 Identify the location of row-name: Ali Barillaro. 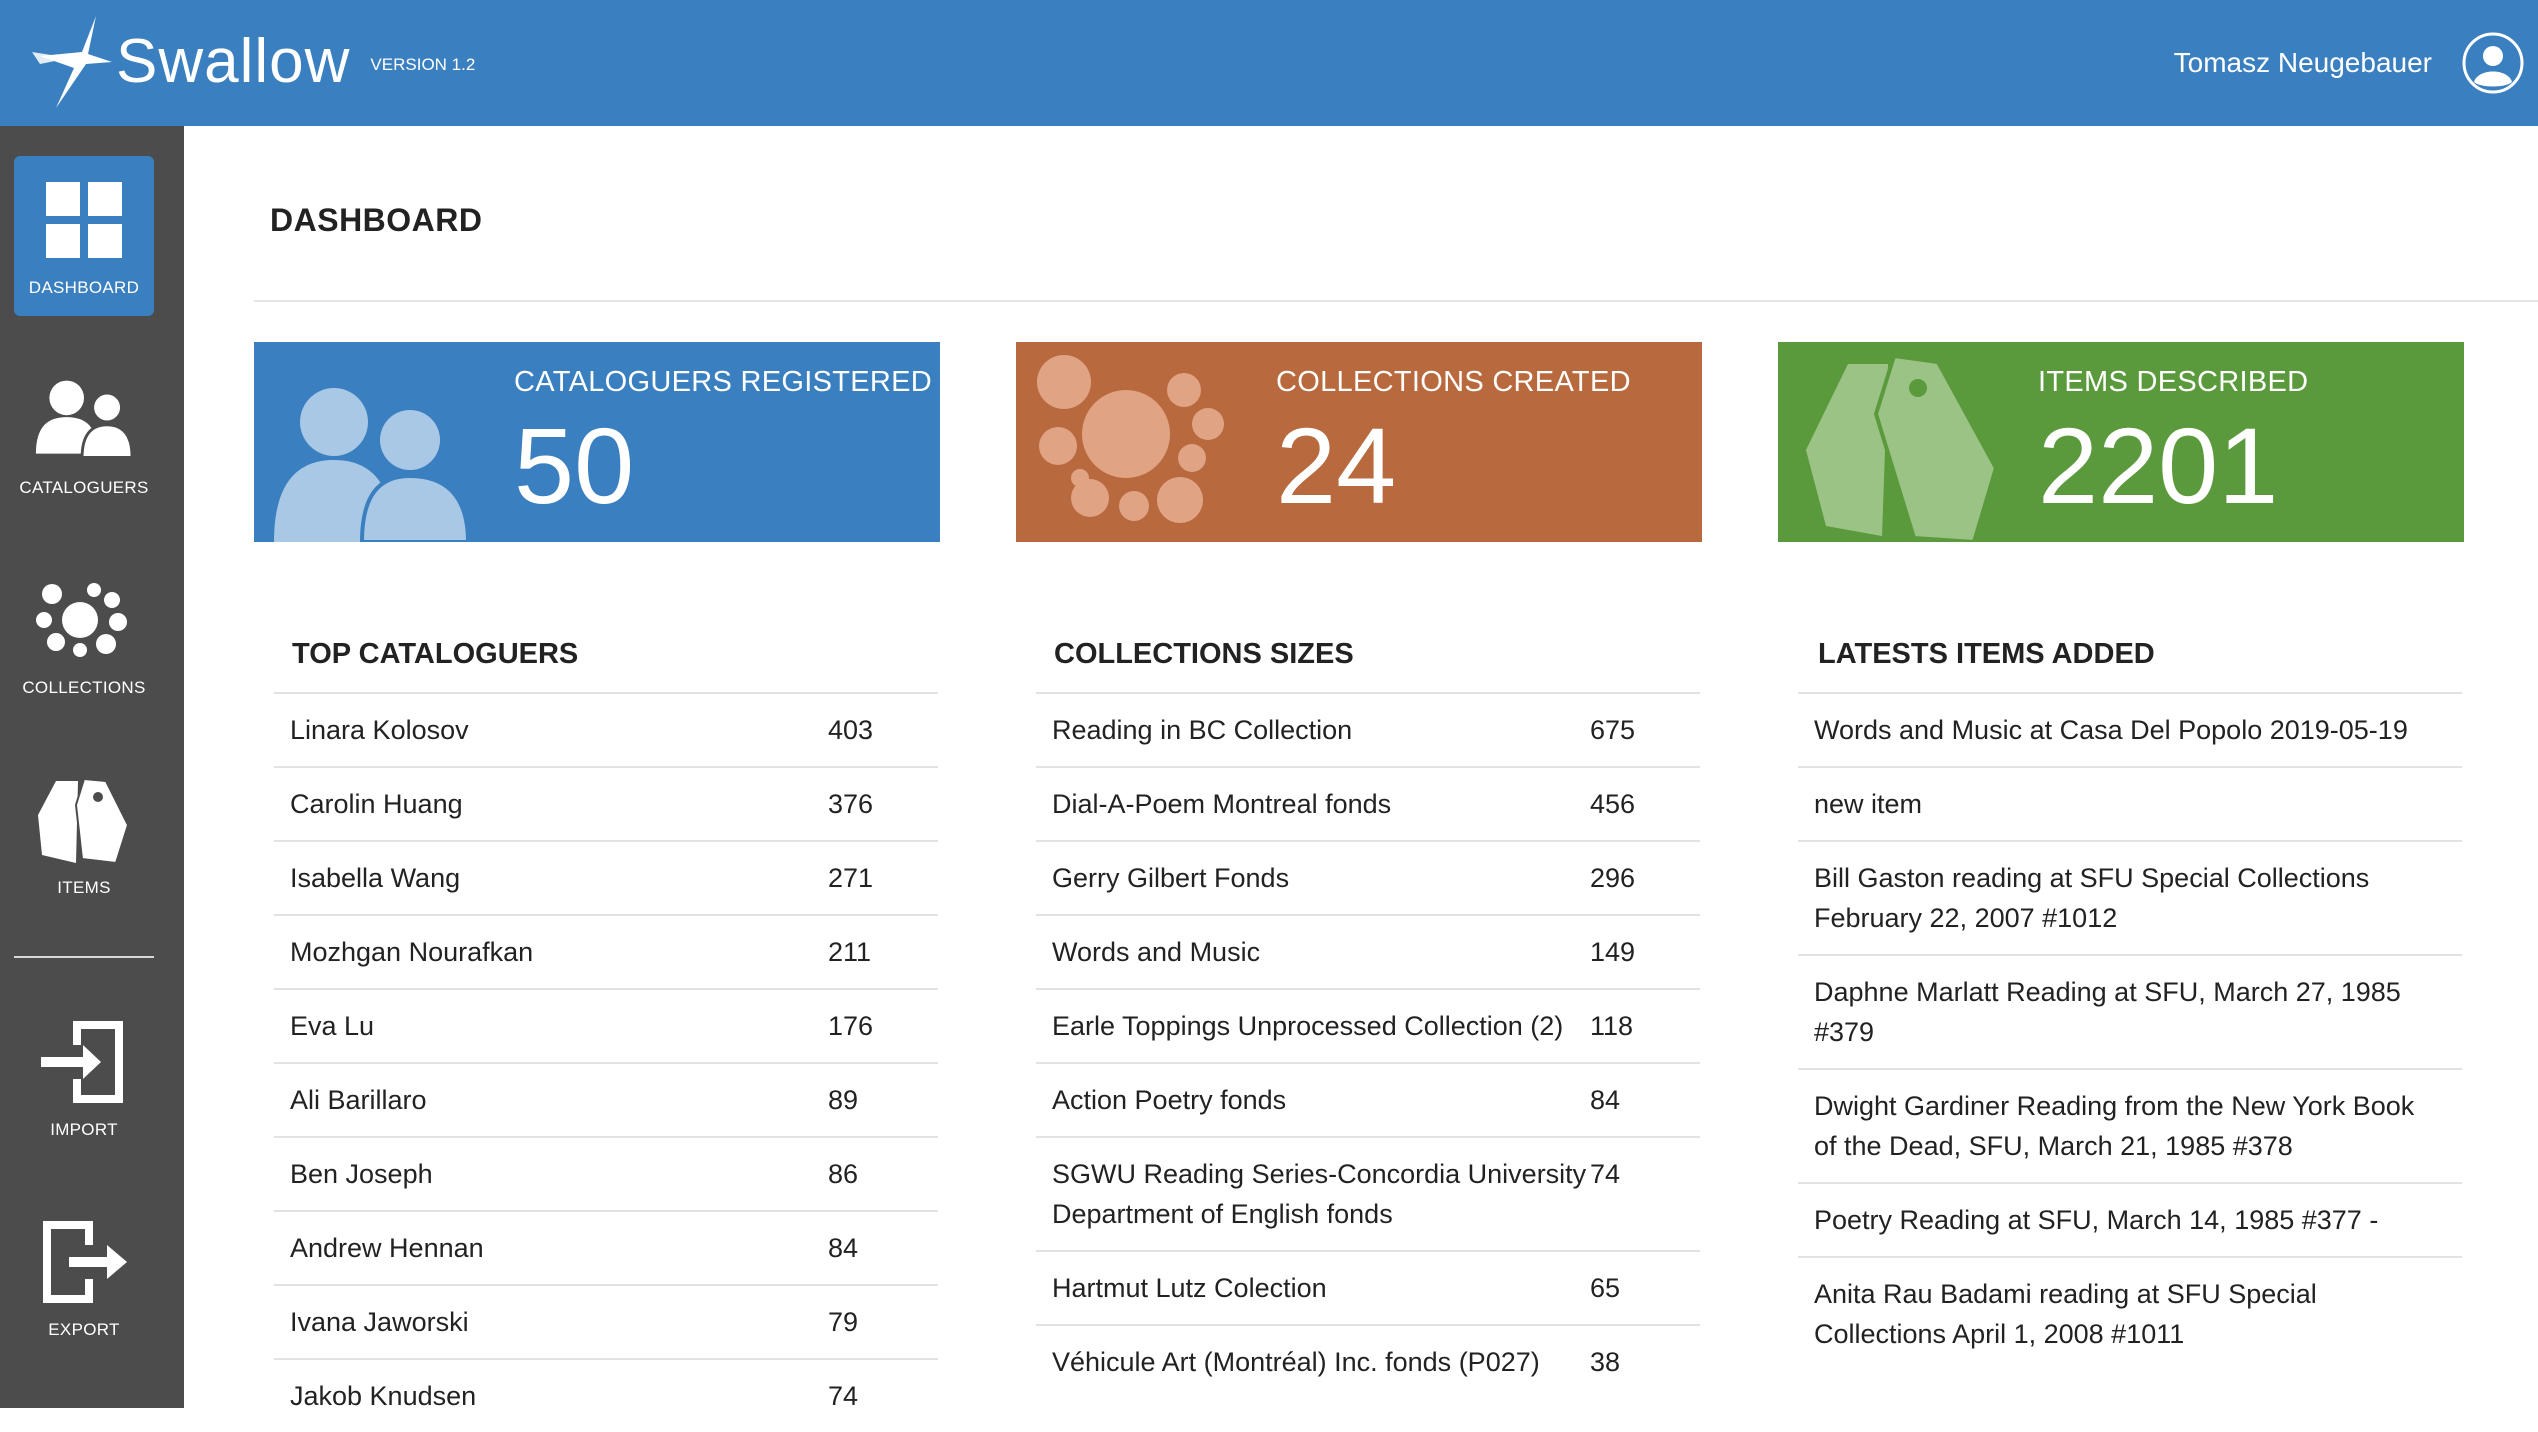
(358, 1100).